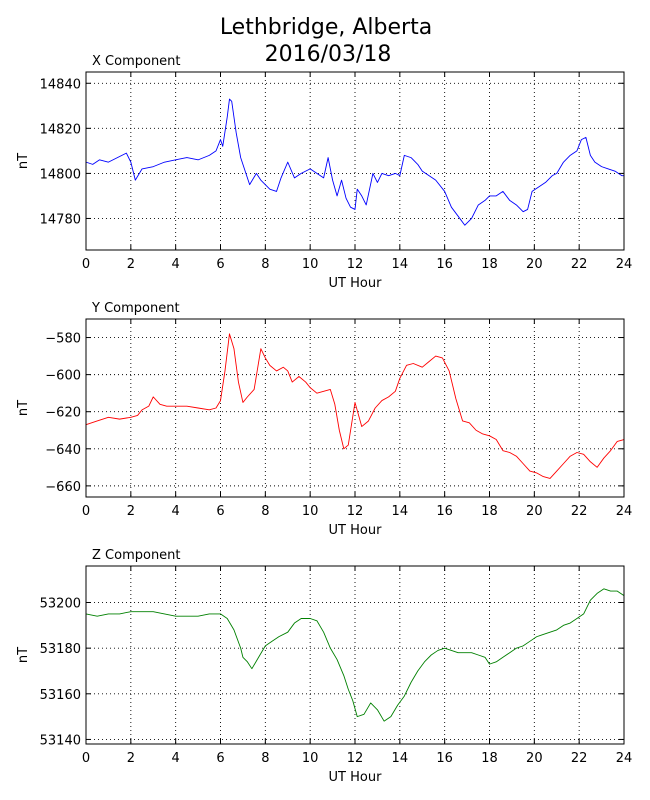 The image size is (650, 800). Describe the element at coordinates (131, 264) in the screenshot. I see `x-component-xtick-label-1: 2` at that location.